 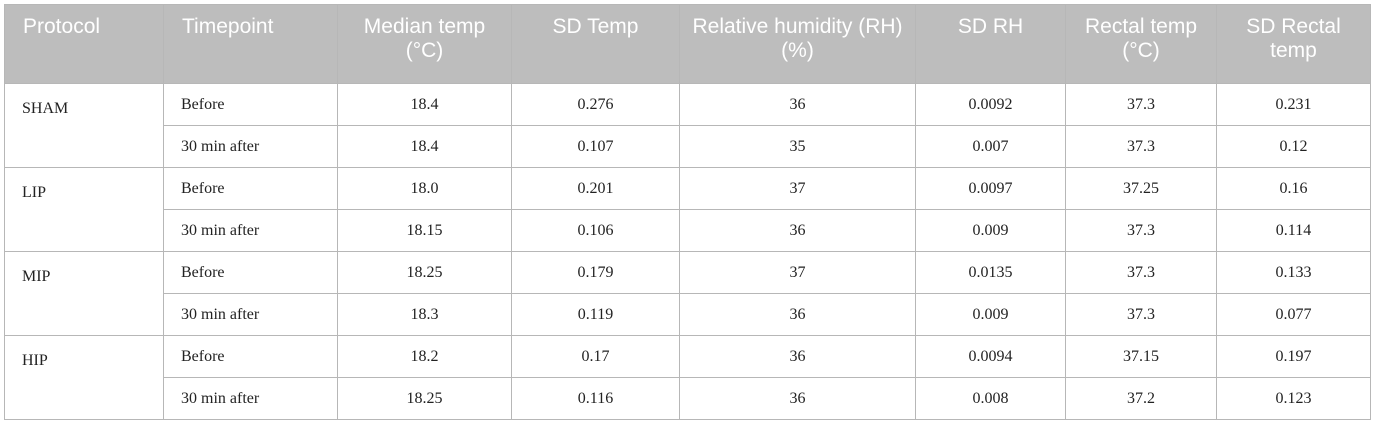 What do you see at coordinates (1293, 398) in the screenshot?
I see `sd-rectal-temp-cell: 0.123` at bounding box center [1293, 398].